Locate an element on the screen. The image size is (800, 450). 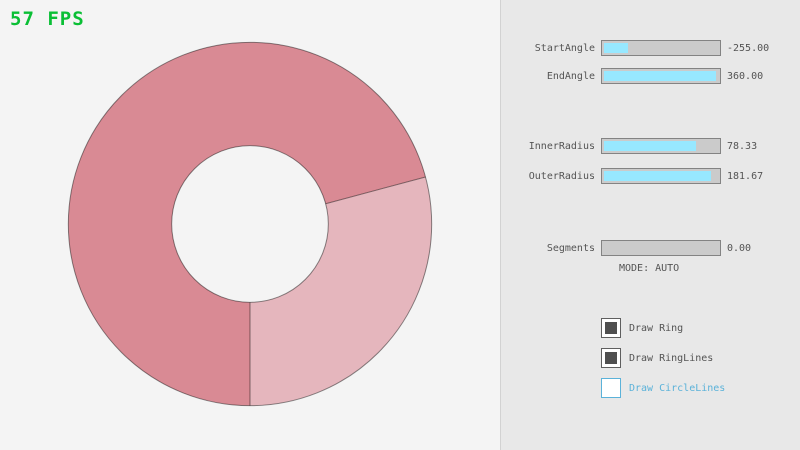
ring-radial-line-right is located at coordinates (375, 190).